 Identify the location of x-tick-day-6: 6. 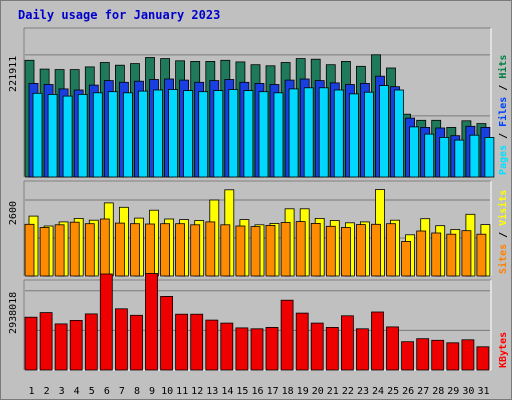
(107, 391).